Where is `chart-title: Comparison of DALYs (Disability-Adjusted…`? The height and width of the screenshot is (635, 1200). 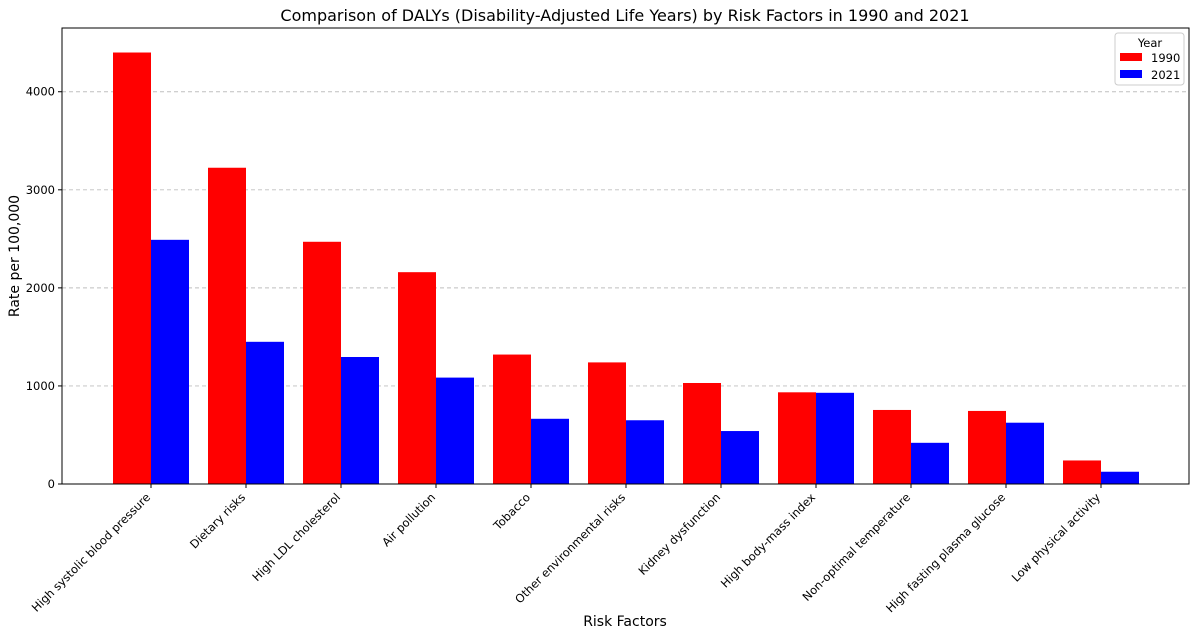 chart-title: Comparison of DALYs (Disability-Adjusted… is located at coordinates (624, 15).